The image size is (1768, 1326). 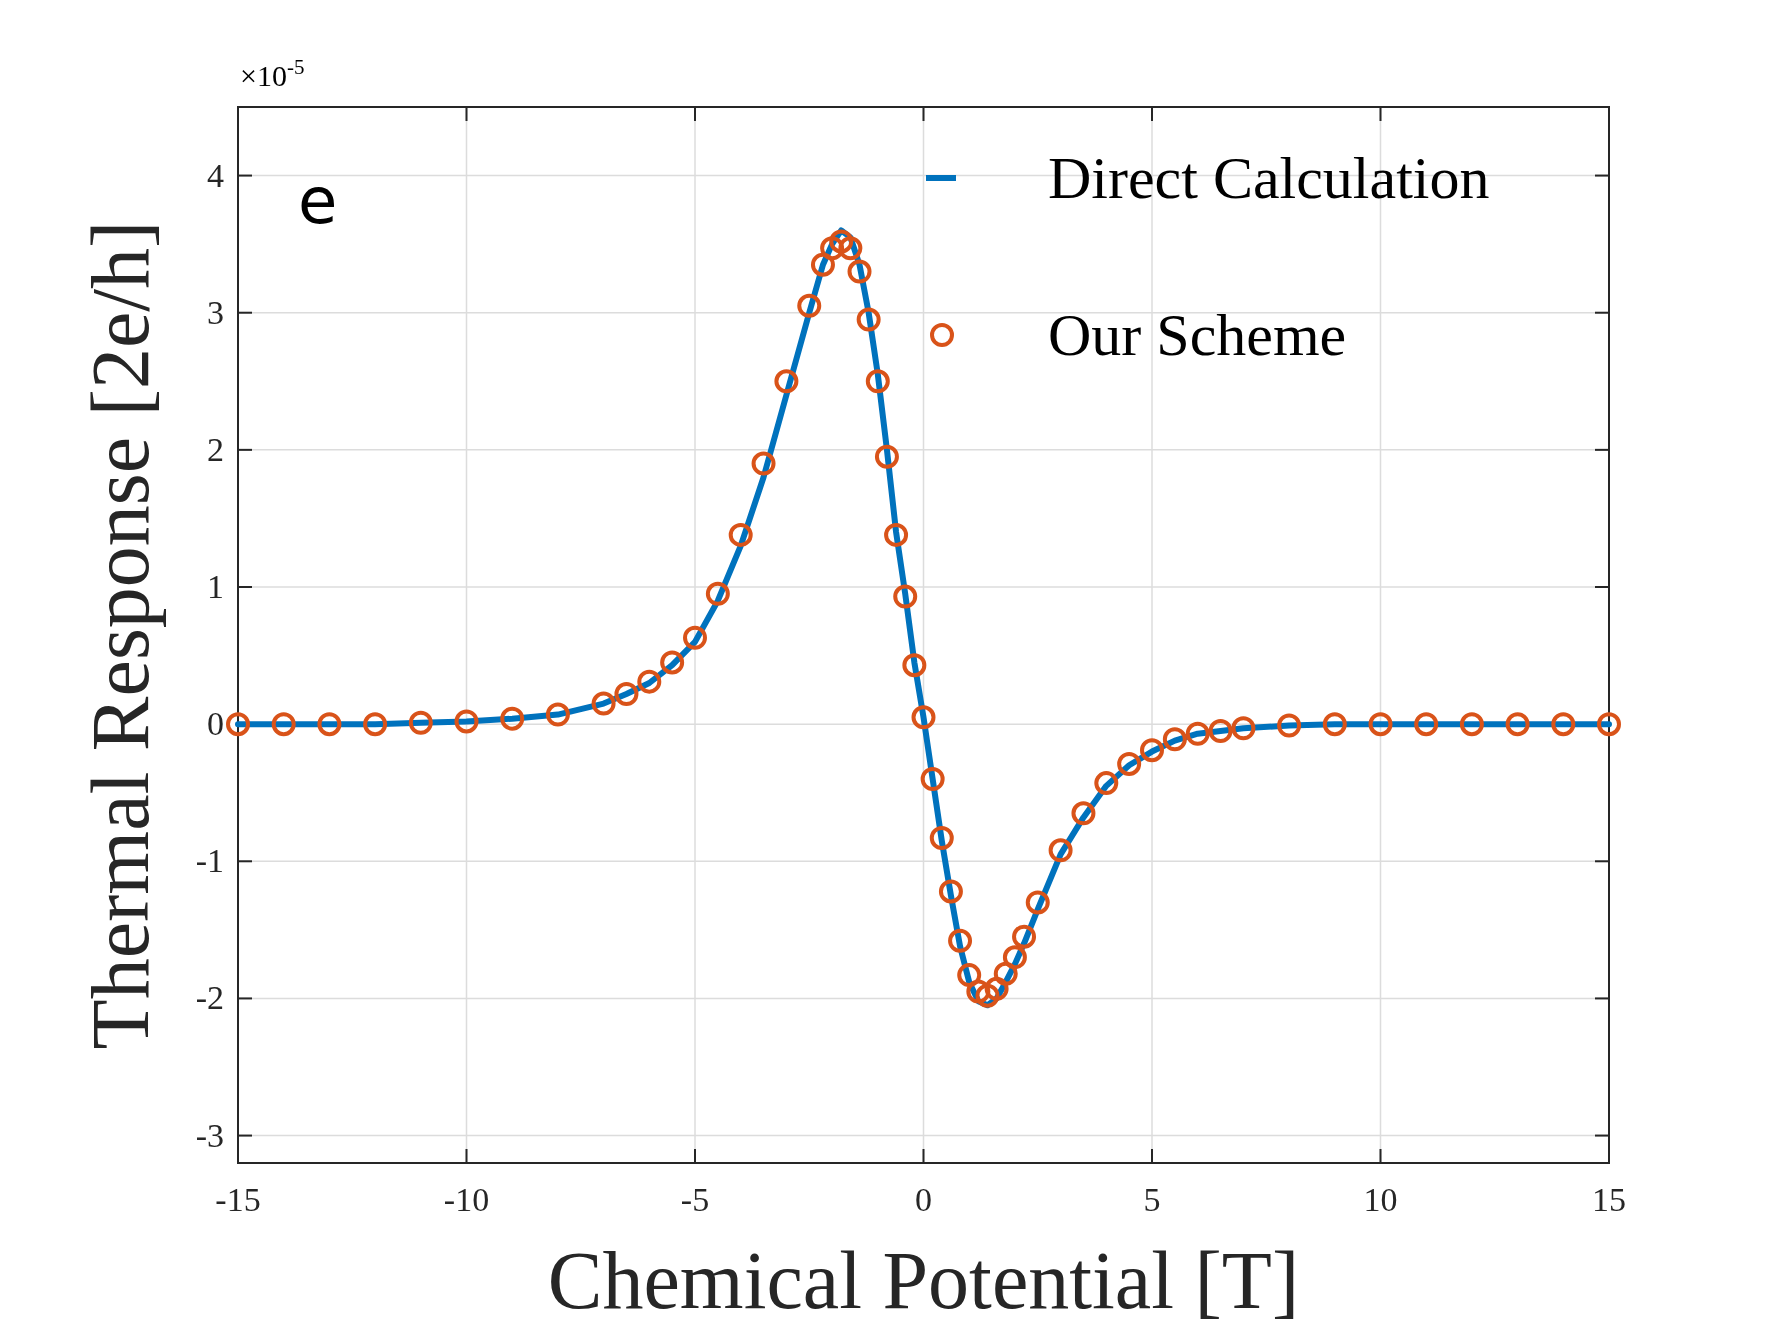 I want to click on x-tick-label: 10, so click(x=1380, y=1199).